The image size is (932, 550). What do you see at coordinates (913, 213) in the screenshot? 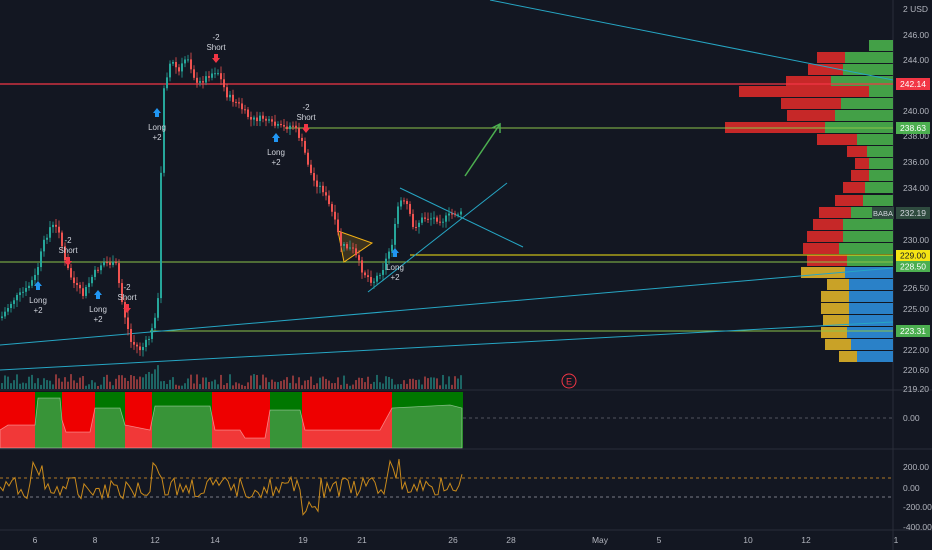
I see `badge-last-price-label: 232.19` at bounding box center [913, 213].